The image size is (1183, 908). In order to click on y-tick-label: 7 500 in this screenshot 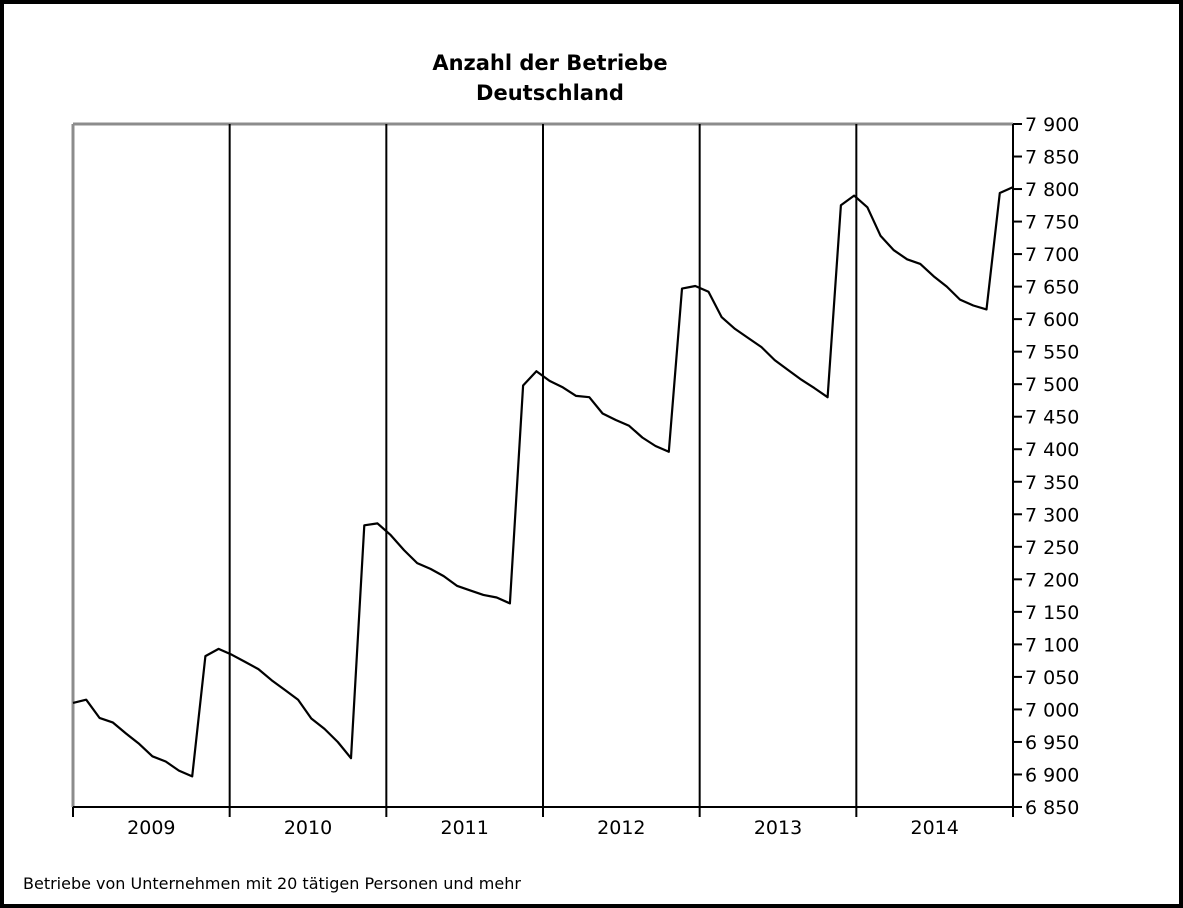, I will do `click(1052, 385)`.